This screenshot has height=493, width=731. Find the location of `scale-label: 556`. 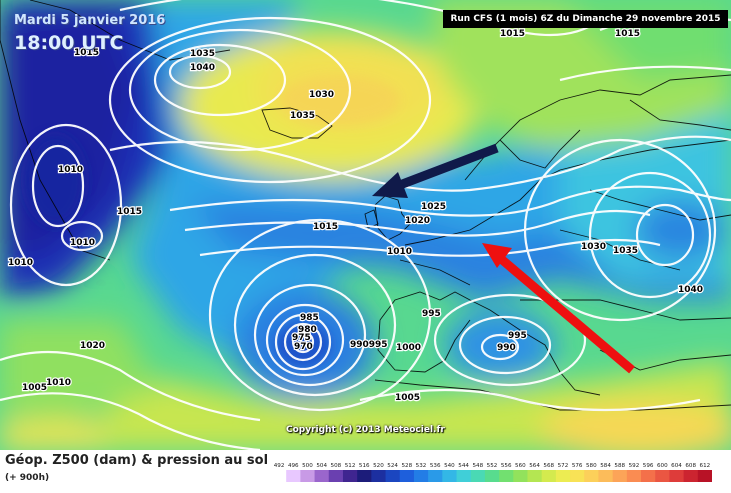

scale-label: 556 is located at coordinates (506, 466).